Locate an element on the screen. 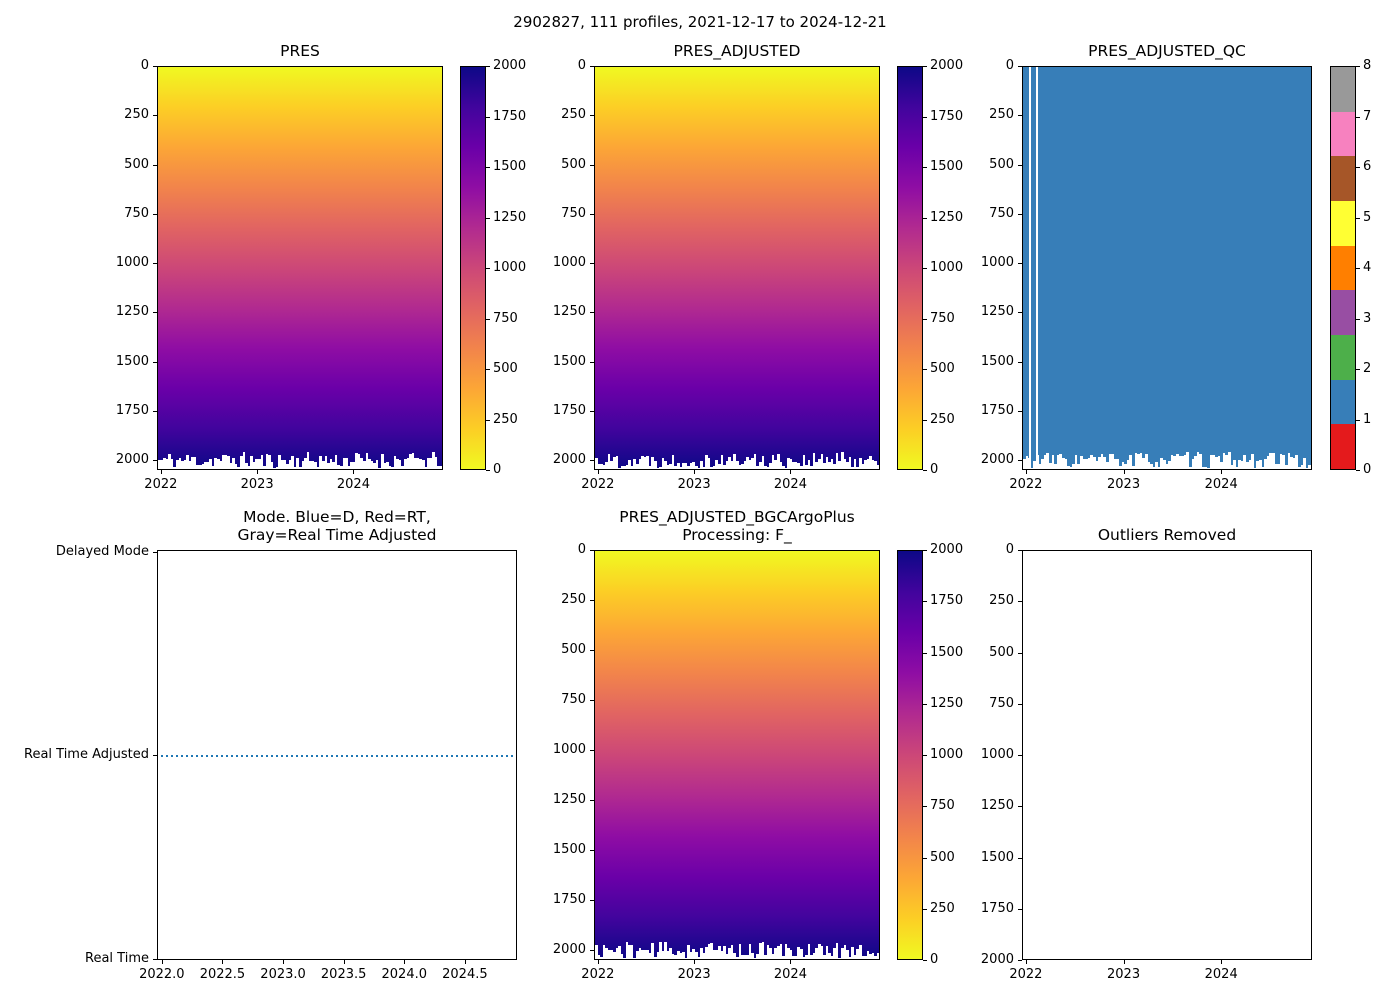  pres_adjusted_bgc-colorbar-tick-label: 0 is located at coordinates (934, 959).